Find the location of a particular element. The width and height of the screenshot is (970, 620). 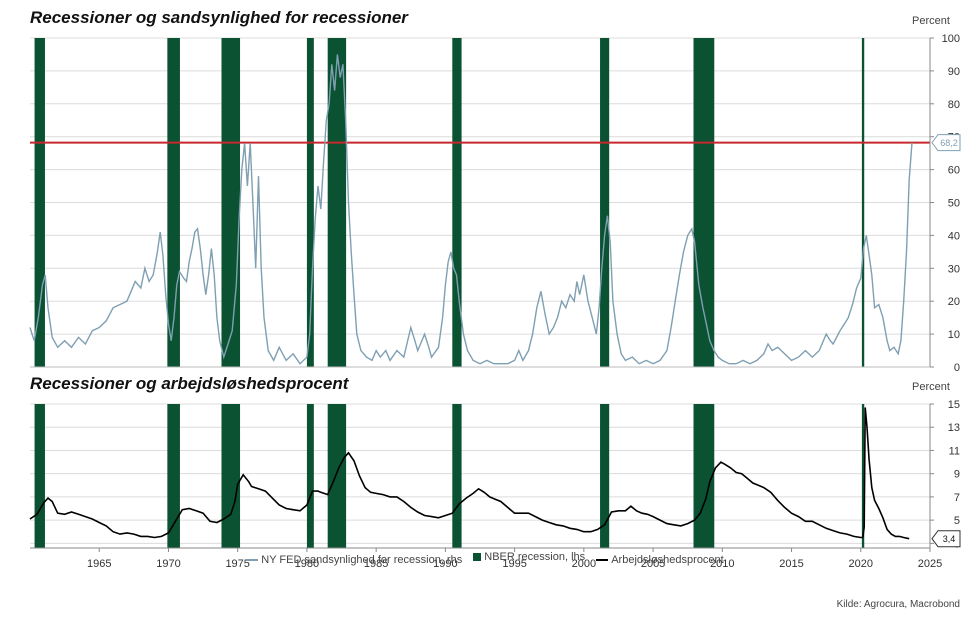

y-tick-label-10: 10 is located at coordinates (954, 335).